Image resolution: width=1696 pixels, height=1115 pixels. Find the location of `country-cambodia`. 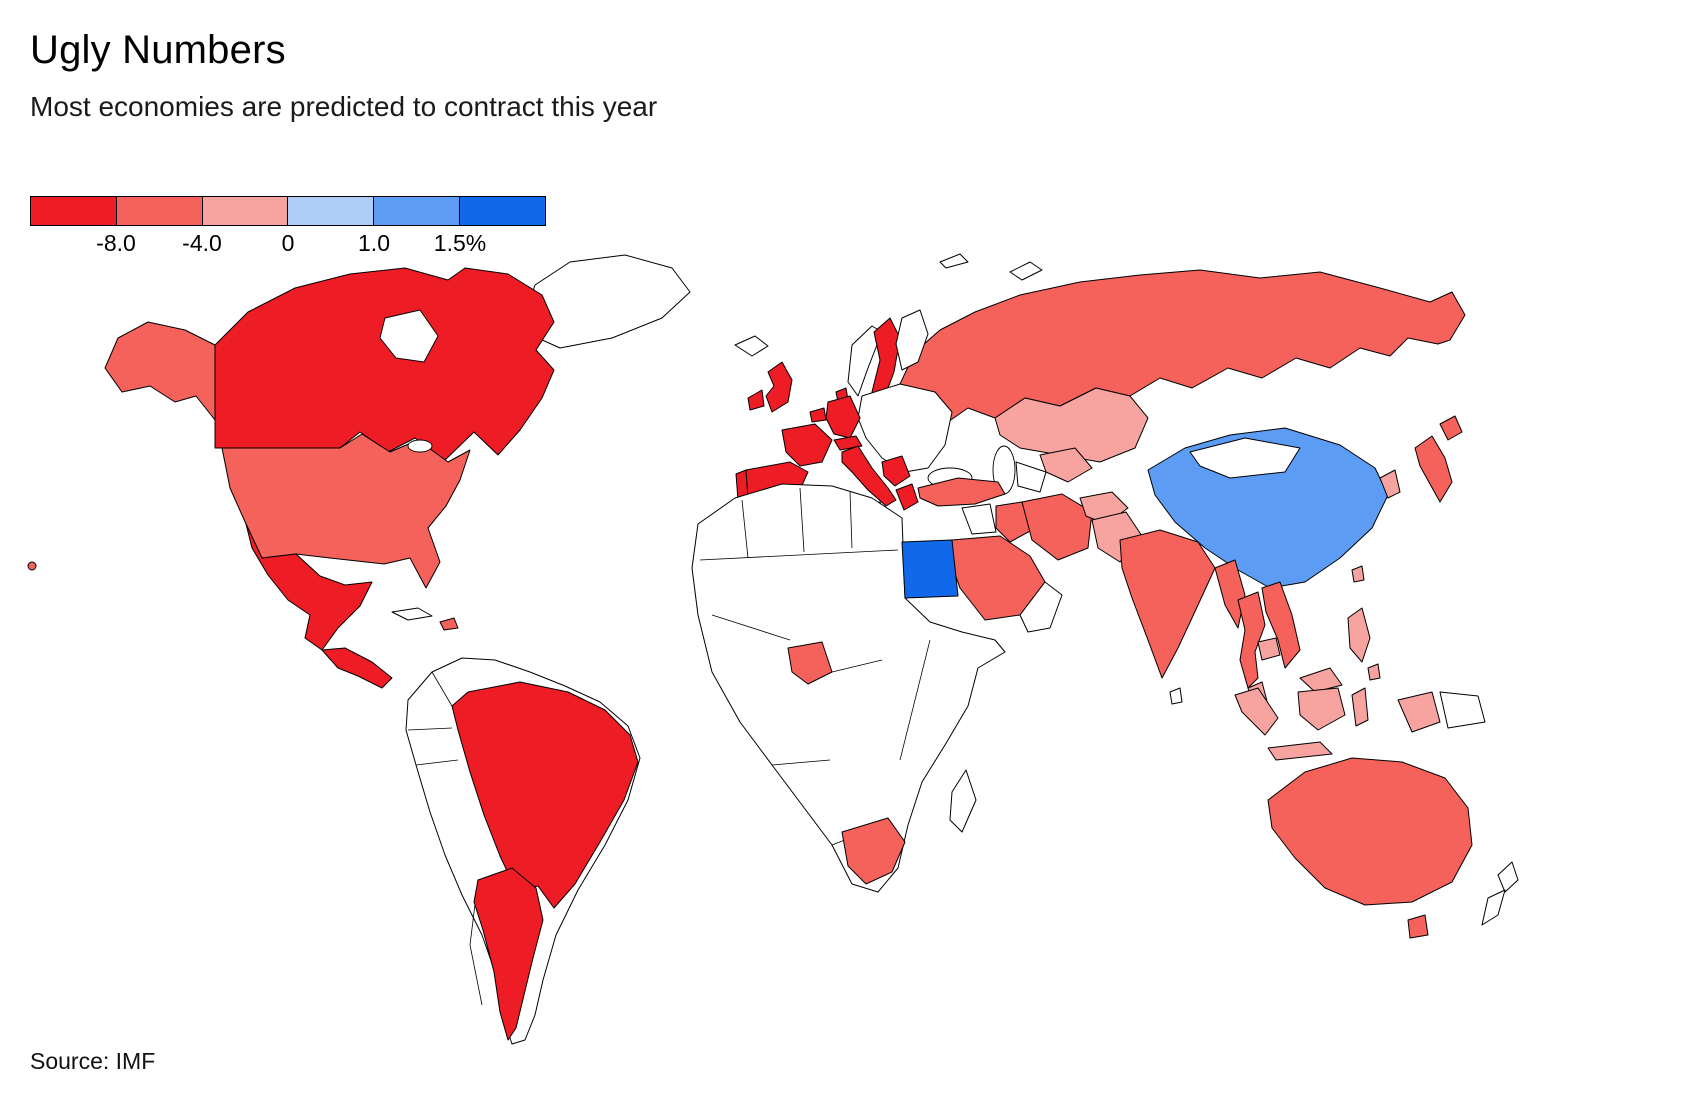

country-cambodia is located at coordinates (1269, 649).